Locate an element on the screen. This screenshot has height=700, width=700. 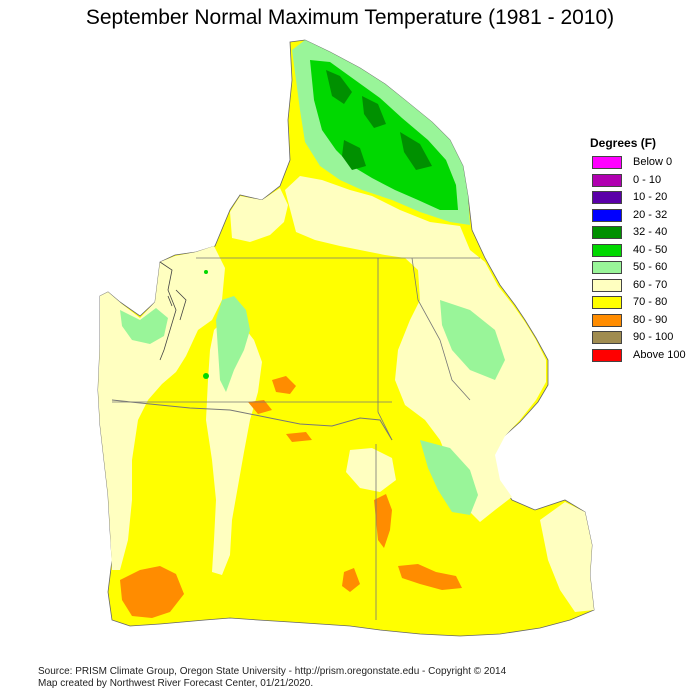
legend-item: 10 - 20 is located at coordinates (629, 198).